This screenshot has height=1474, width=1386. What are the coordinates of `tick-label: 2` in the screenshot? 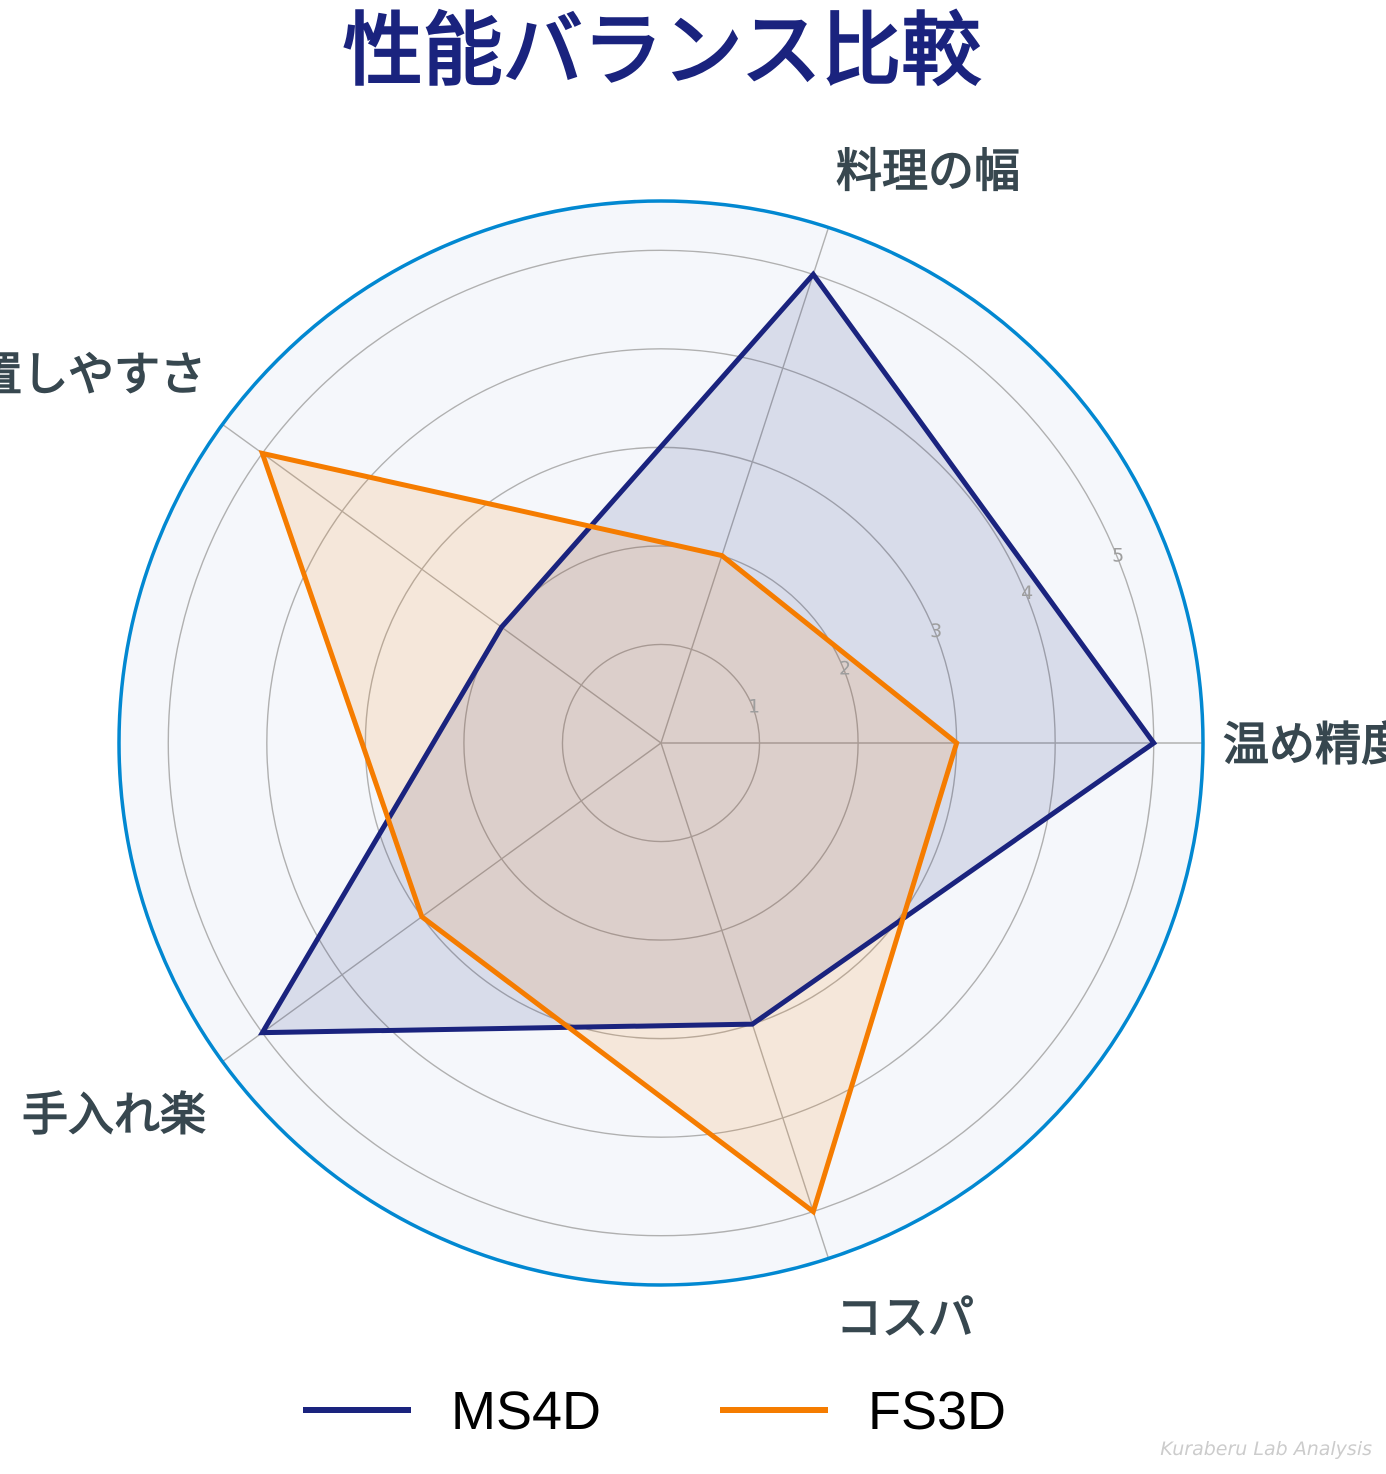 It's located at (845, 669).